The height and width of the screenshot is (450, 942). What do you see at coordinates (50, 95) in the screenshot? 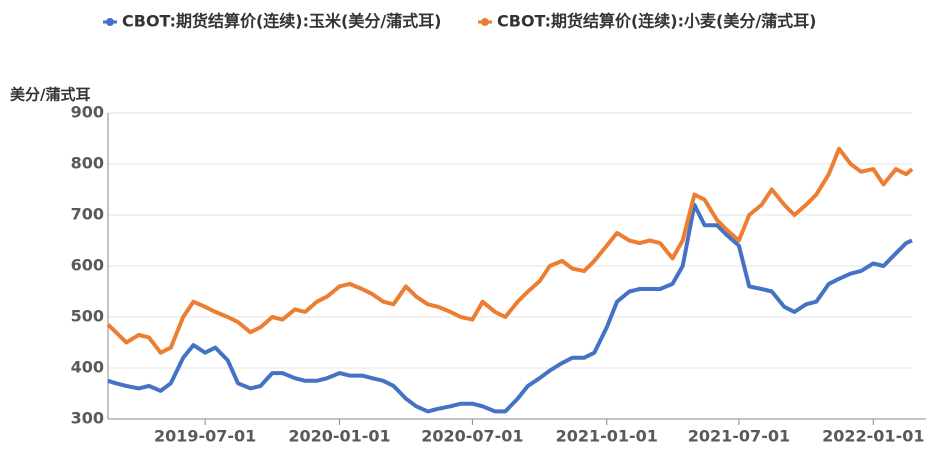
I see `y-axis-label: 美分/蒲式耳` at bounding box center [50, 95].